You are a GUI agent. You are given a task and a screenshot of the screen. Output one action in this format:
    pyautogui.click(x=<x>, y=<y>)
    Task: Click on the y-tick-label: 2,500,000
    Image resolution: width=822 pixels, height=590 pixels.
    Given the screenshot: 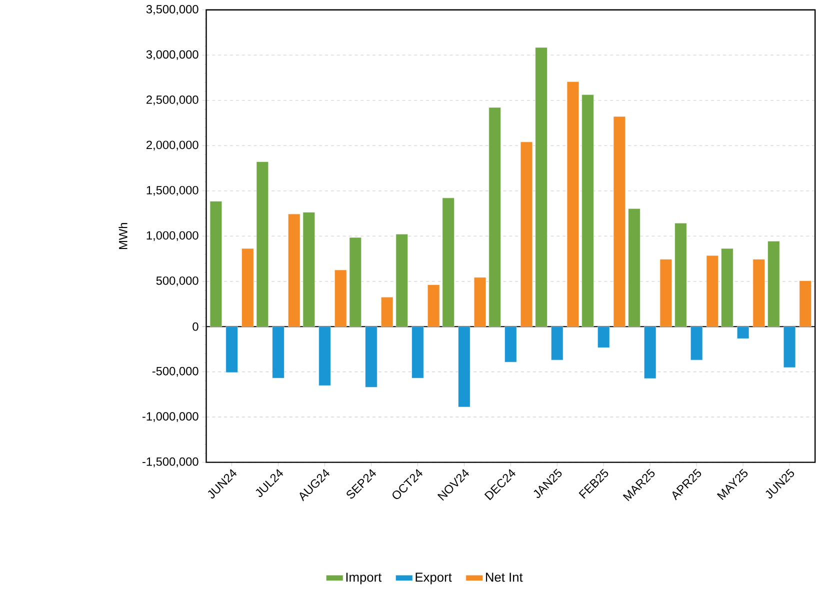 What is the action you would take?
    pyautogui.click(x=172, y=100)
    